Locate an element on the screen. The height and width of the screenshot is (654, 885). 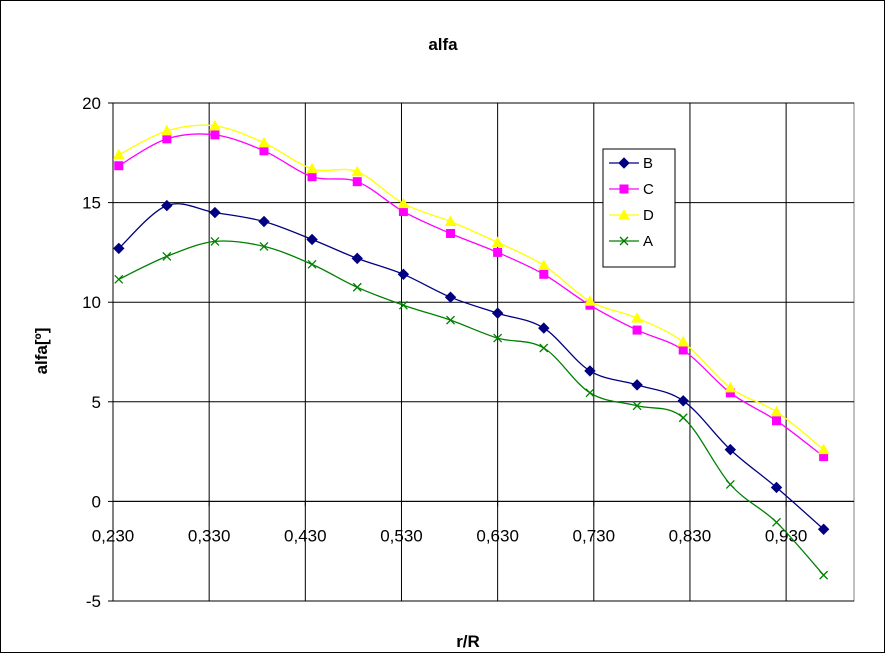
y-tick-label: 5 is located at coordinates (96, 402).